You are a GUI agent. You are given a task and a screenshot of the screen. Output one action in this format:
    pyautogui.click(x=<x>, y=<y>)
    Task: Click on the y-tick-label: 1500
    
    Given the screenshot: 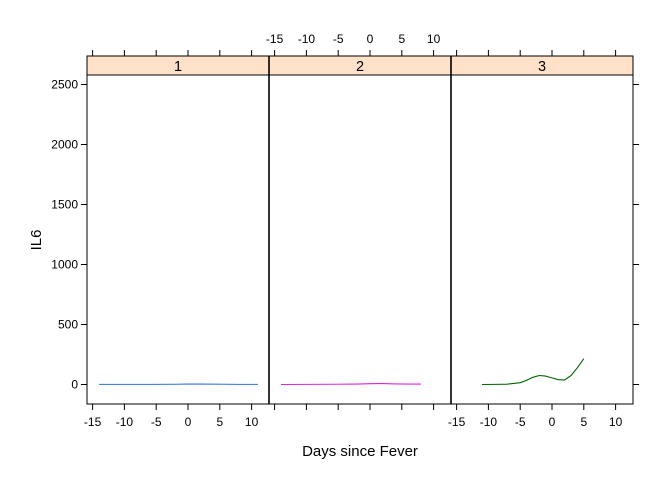 What is the action you would take?
    pyautogui.click(x=64, y=205)
    